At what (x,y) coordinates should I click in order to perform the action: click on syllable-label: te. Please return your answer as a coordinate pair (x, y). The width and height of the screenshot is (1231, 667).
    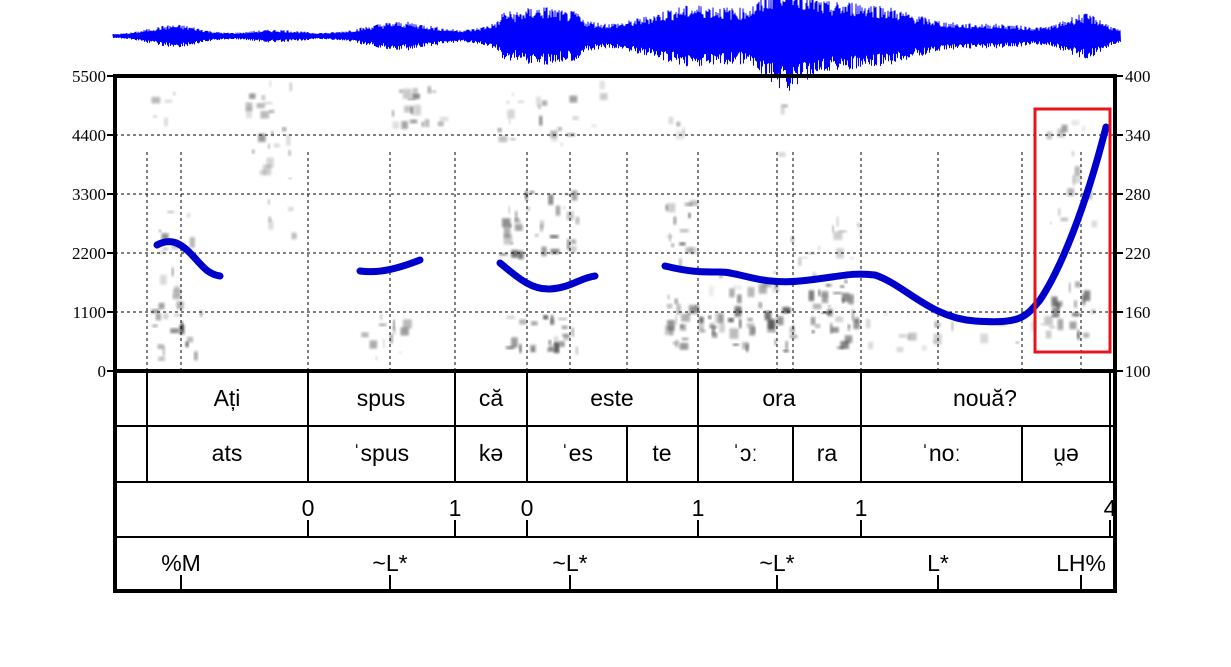
    Looking at the image, I should click on (661, 453).